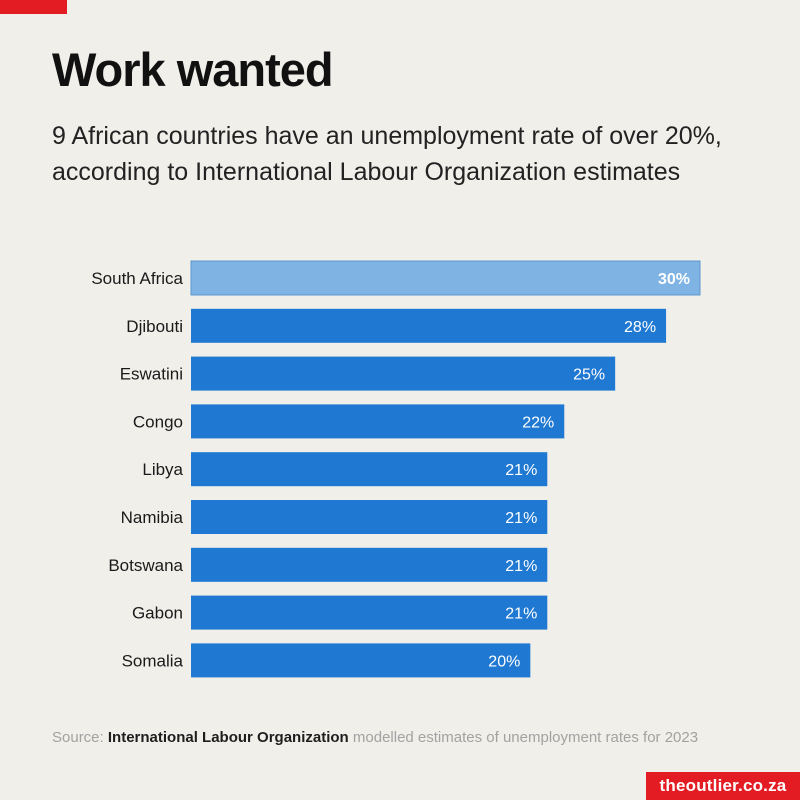  What do you see at coordinates (445, 278) in the screenshot?
I see `bar-south-africa` at bounding box center [445, 278].